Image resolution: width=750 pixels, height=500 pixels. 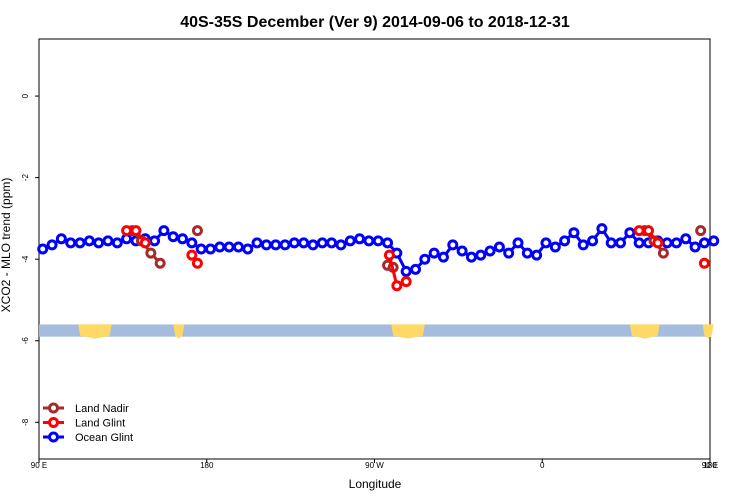 I want to click on y-axis-title: XCO2 - MLO trend (ppm), so click(x=6, y=245).